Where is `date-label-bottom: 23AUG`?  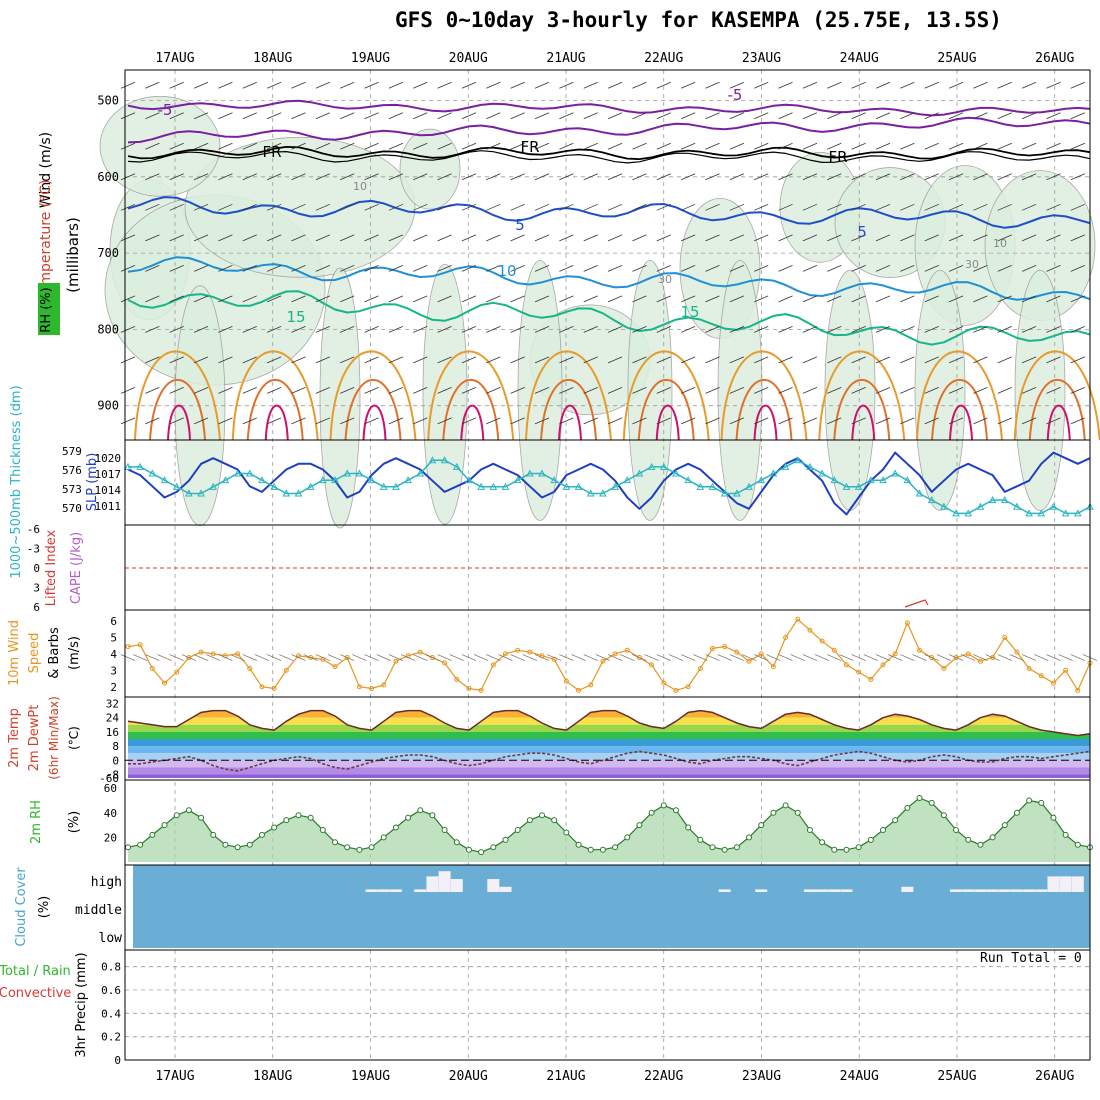 date-label-bottom: 23AUG is located at coordinates (761, 1076).